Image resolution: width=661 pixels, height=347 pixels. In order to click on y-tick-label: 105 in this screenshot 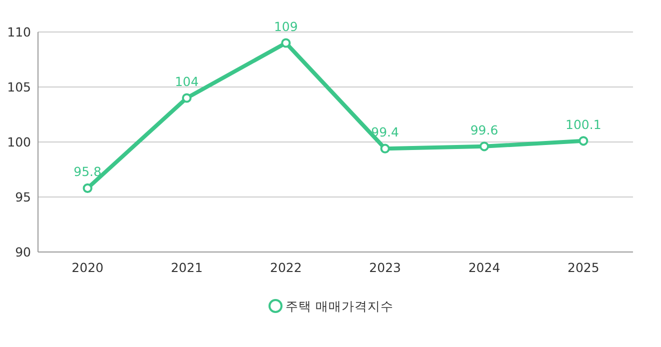, I will do `click(19, 87)`.